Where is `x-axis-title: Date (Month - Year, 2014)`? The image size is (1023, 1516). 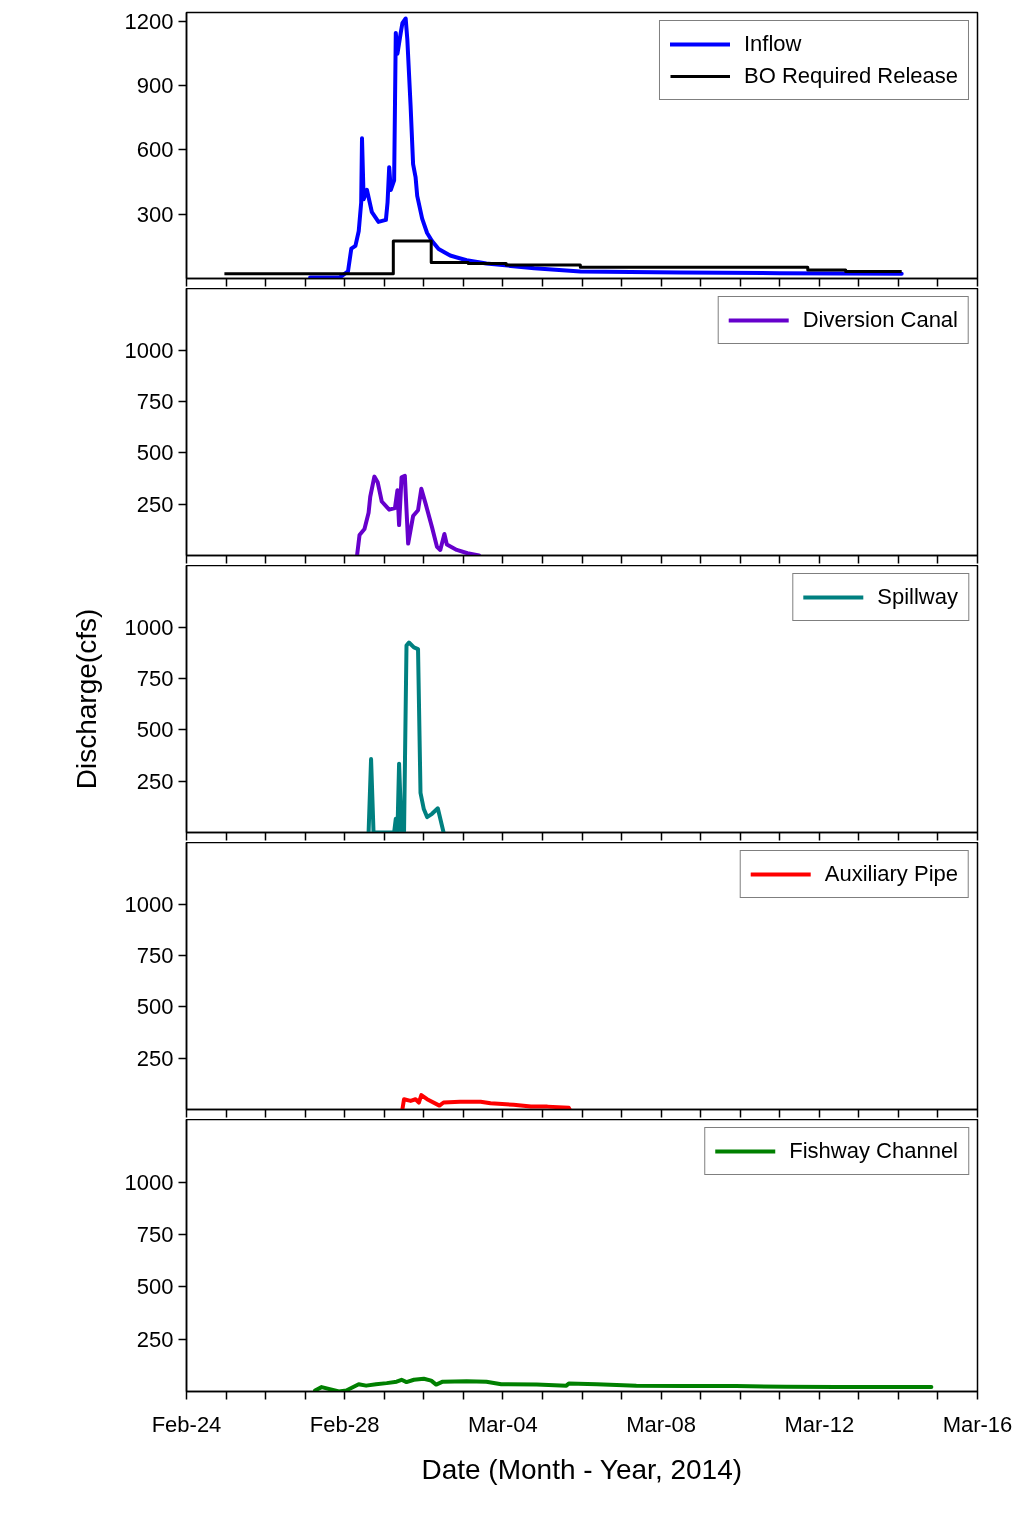 x-axis-title: Date (Month - Year, 2014) is located at coordinates (582, 1469).